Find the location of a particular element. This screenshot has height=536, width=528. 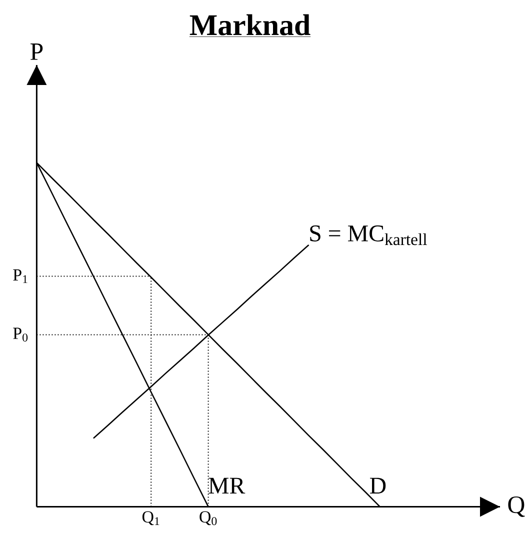

series-label: MR is located at coordinates (227, 486).